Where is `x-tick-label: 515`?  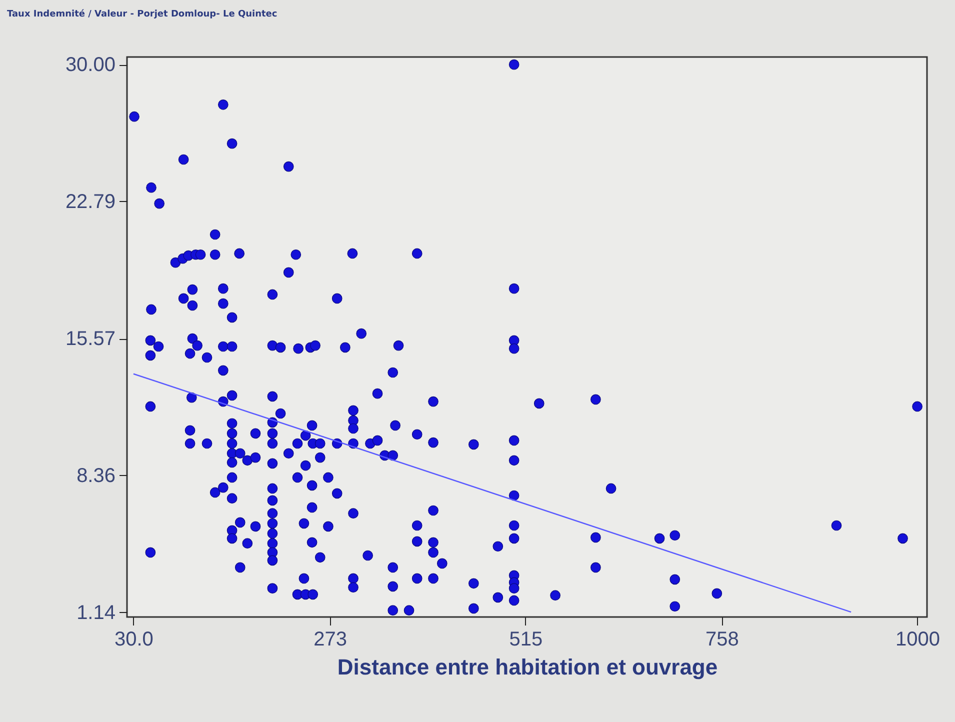 x-tick-label: 515 is located at coordinates (526, 639).